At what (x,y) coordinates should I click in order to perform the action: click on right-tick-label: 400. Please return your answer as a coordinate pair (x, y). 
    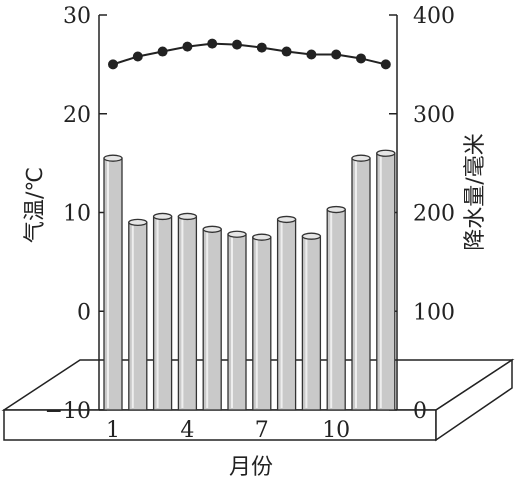
    Looking at the image, I should click on (434, 16).